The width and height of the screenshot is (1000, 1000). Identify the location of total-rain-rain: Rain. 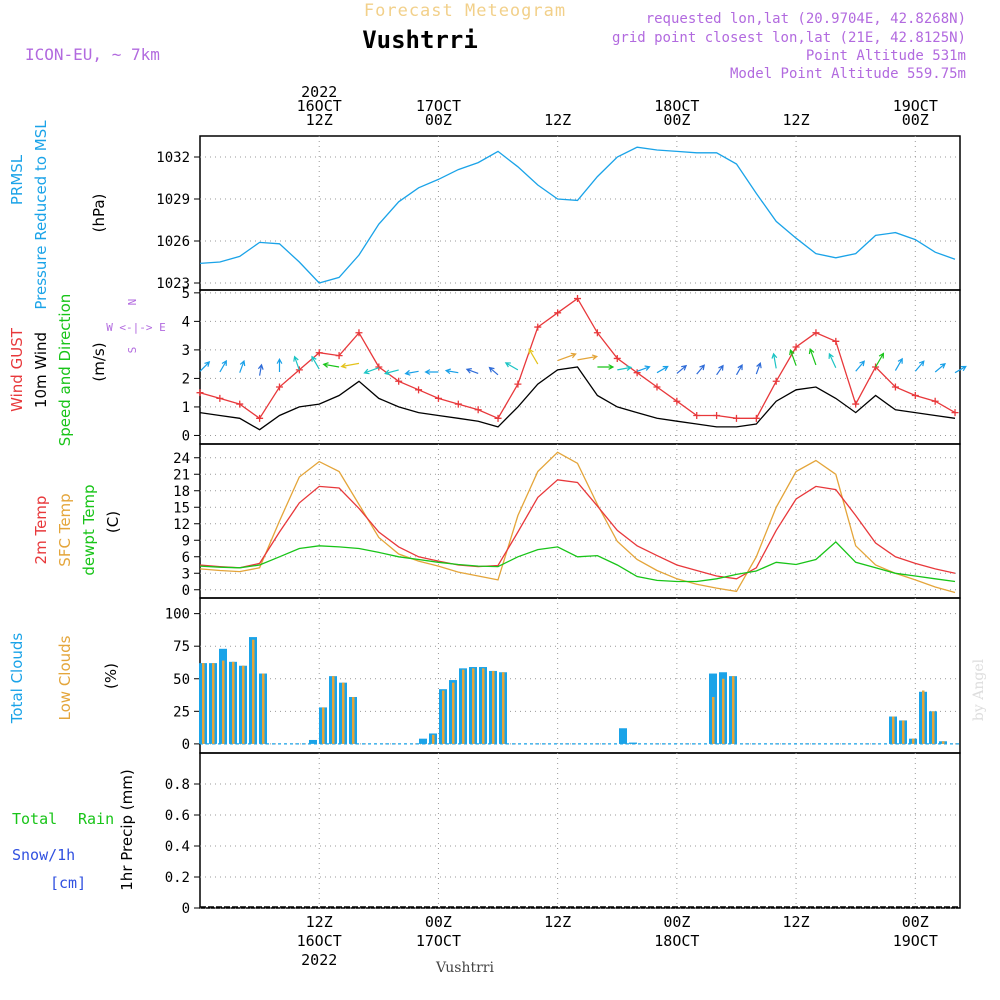
(96, 819).